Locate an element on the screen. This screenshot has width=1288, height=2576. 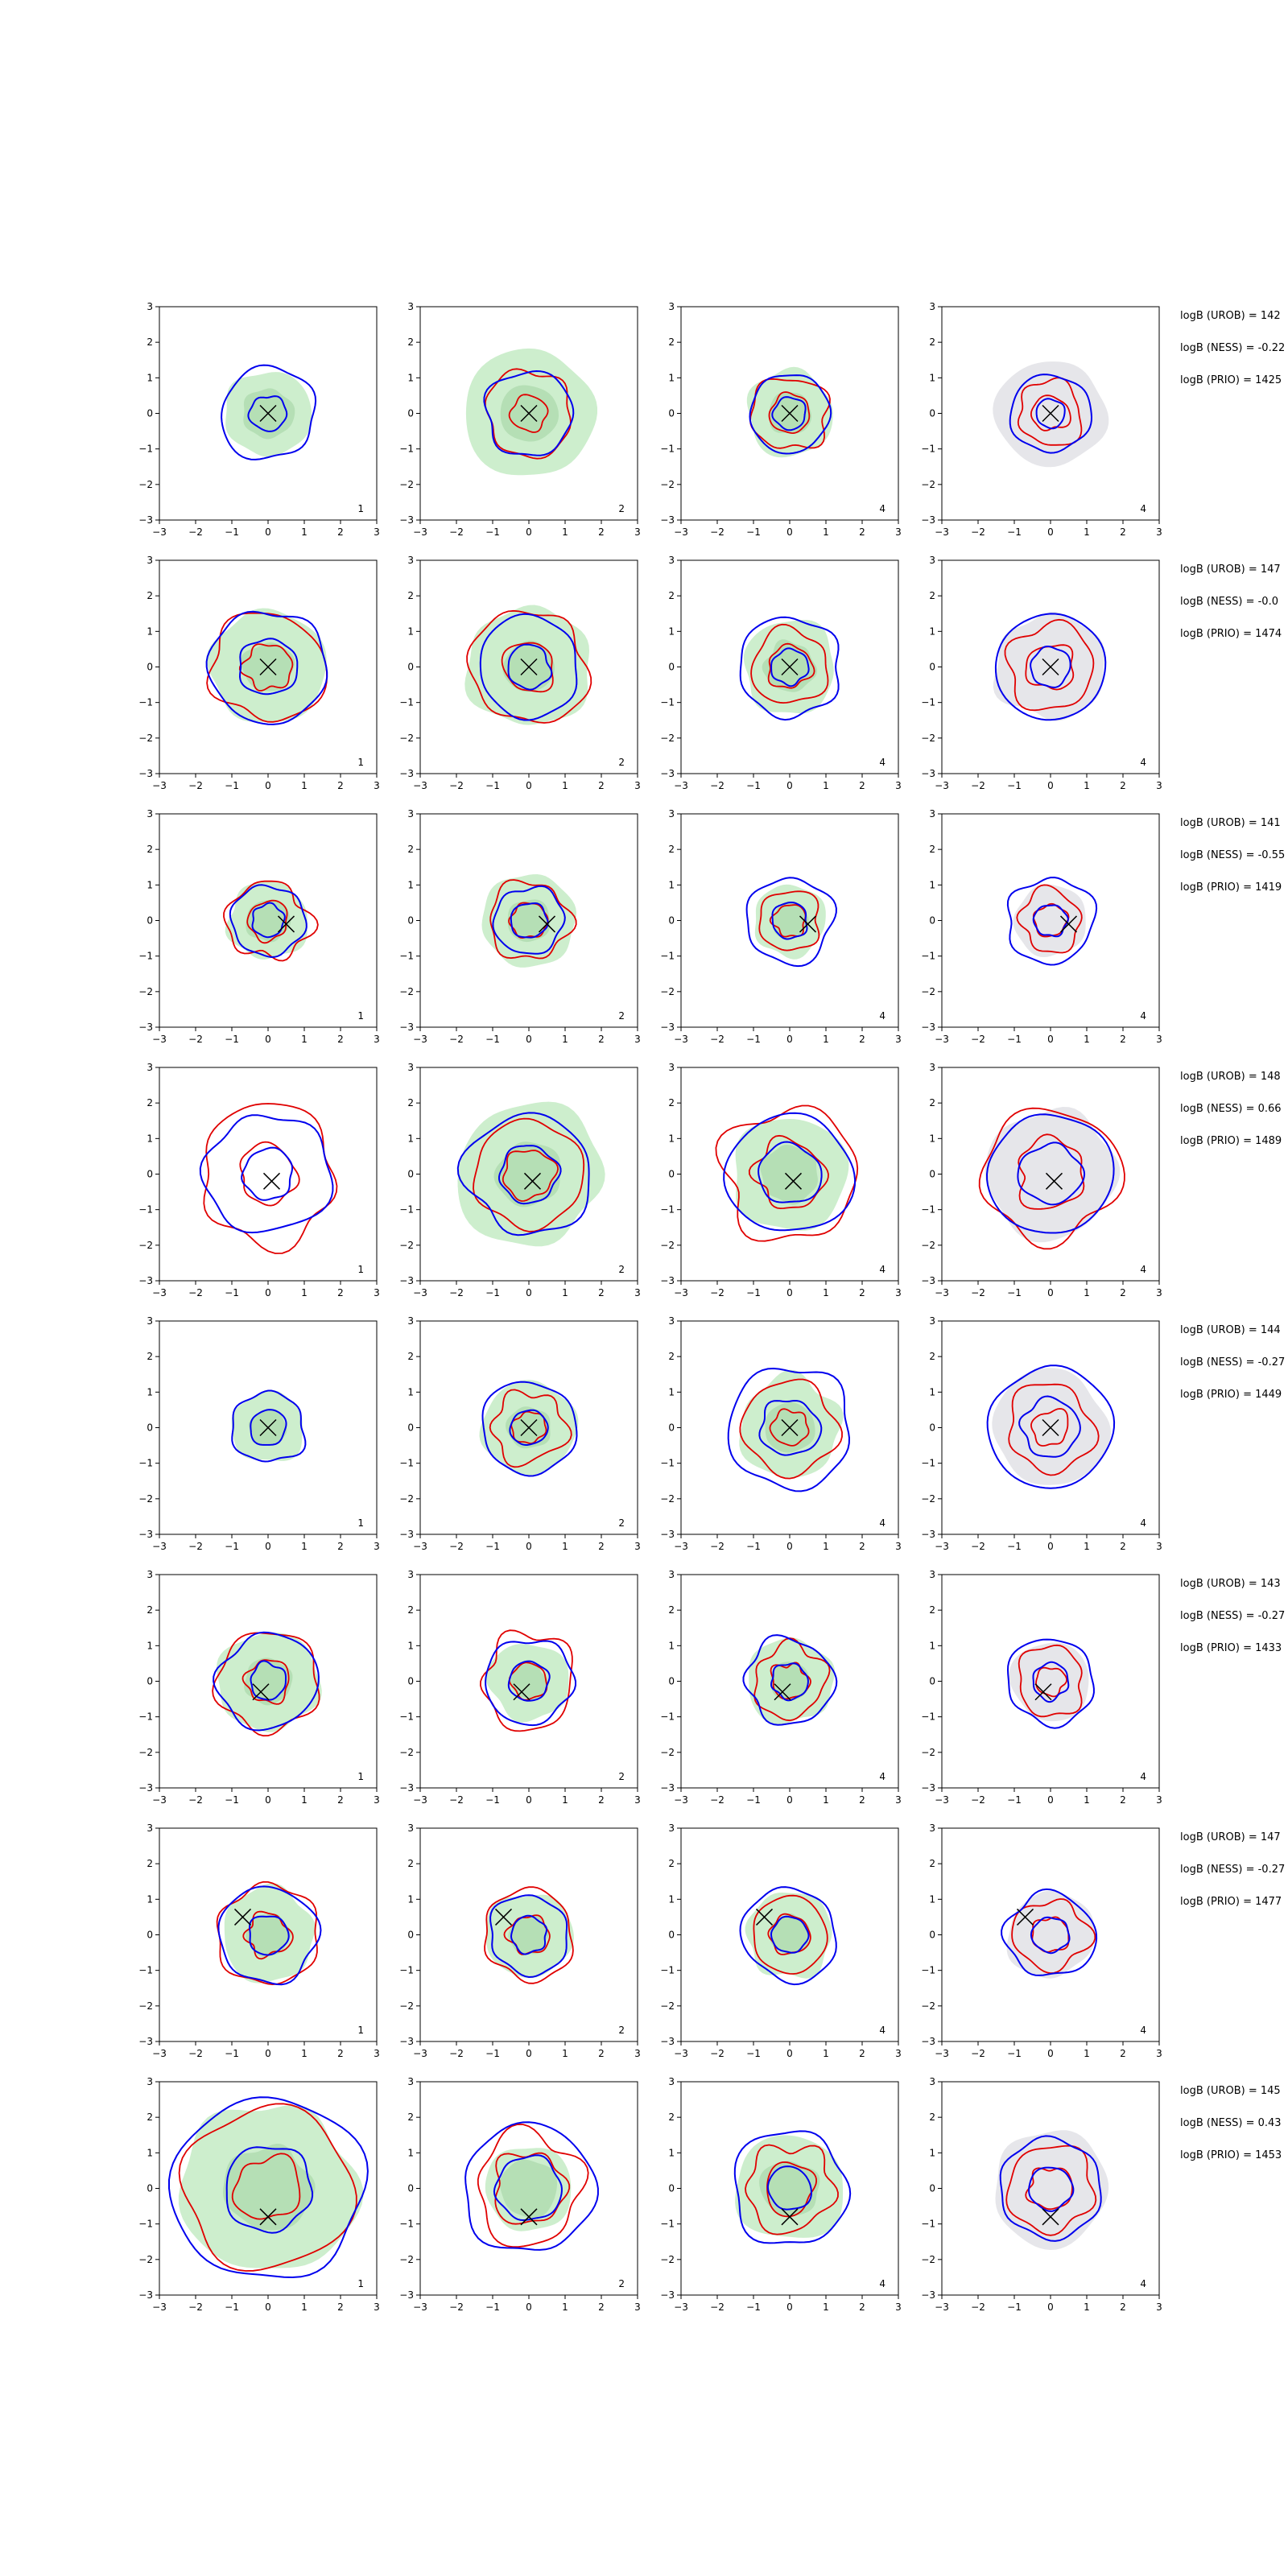
panel-r7-c4: −3 −2 −1 0 1 2 3 −3 −2 −1 0 1 2 3 4 is located at coordinates (1041, 1941).